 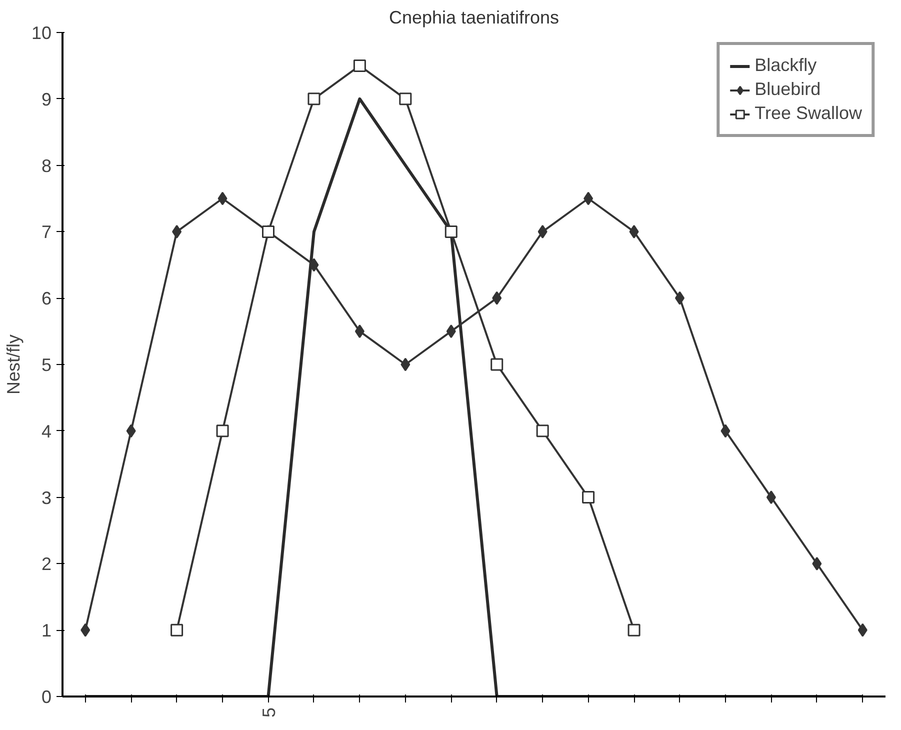 I want to click on y-tick-label: 3, so click(x=46, y=498).